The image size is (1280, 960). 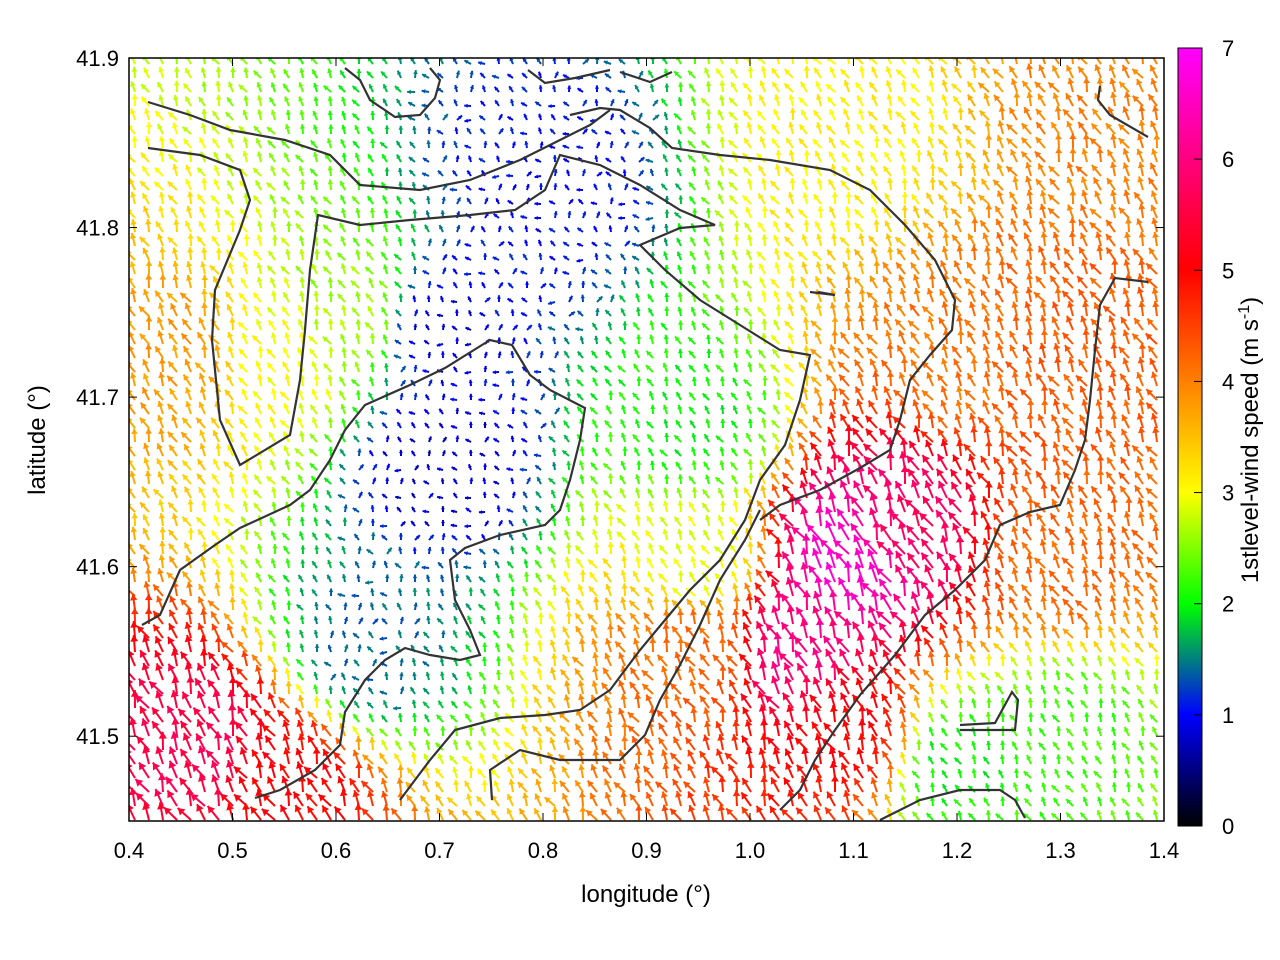 I want to click on terrain-contour-line, so click(x=379, y=146).